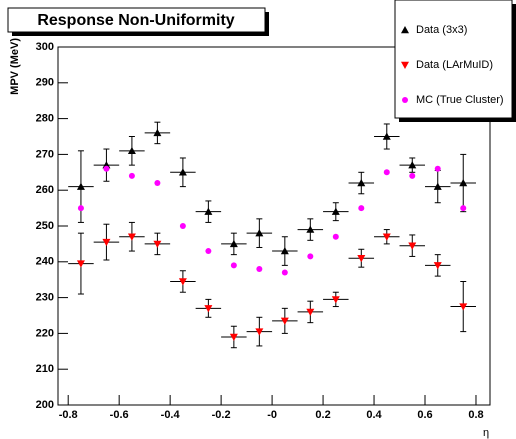 The width and height of the screenshot is (516, 439). Describe the element at coordinates (45, 119) in the screenshot. I see `y-tick-label: 280` at that location.